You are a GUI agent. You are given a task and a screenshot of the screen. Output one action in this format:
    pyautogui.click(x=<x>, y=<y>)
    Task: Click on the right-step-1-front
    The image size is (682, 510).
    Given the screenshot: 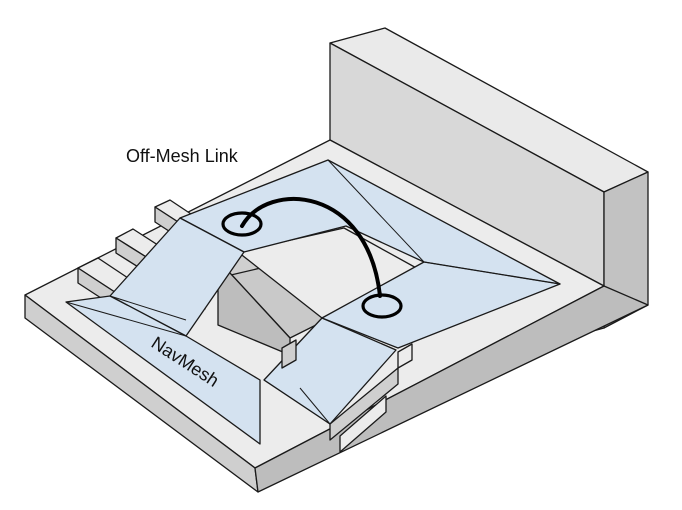 What is the action you would take?
    pyautogui.click(x=364, y=404)
    